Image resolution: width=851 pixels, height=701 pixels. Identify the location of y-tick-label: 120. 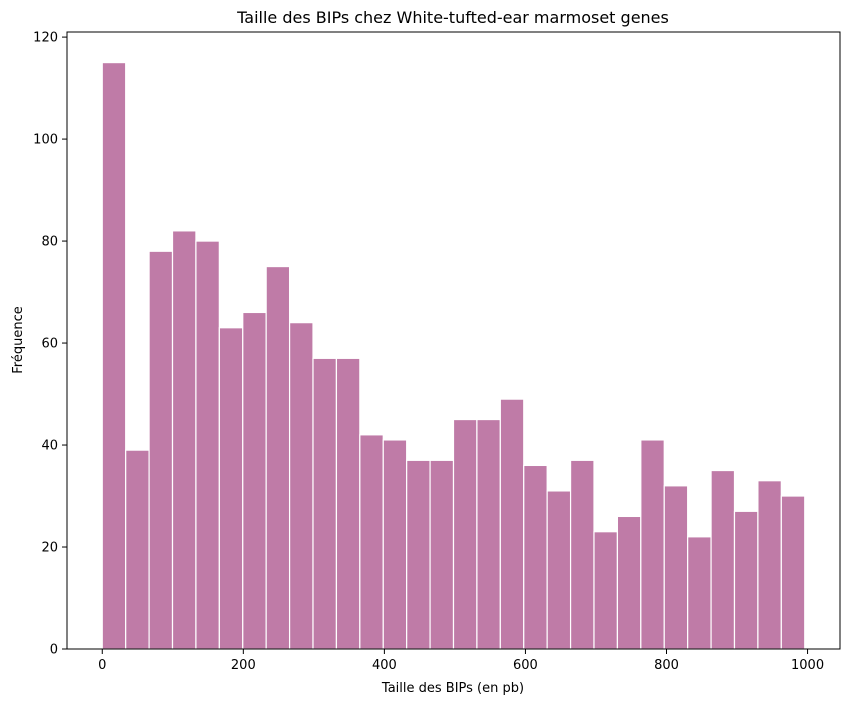
(45, 38).